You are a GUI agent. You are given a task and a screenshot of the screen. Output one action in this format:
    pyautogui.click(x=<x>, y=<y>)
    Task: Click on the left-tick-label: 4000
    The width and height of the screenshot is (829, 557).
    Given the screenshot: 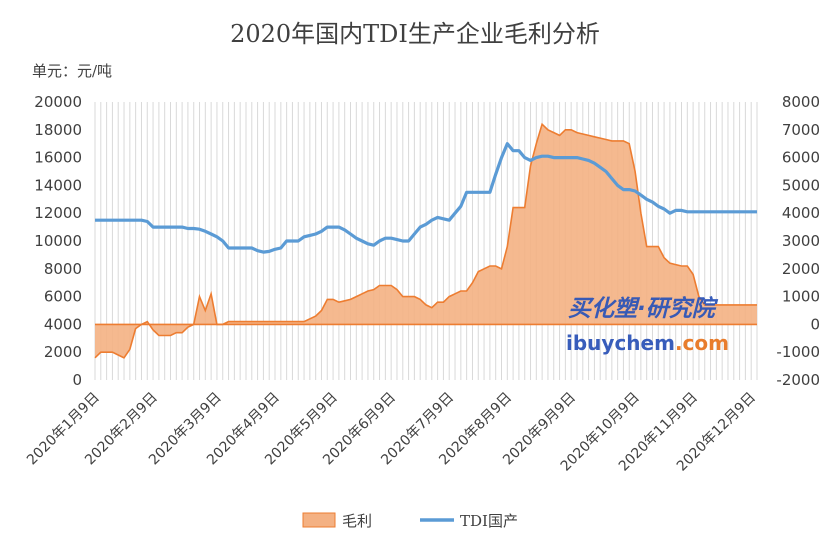 What is the action you would take?
    pyautogui.click(x=63, y=324)
    